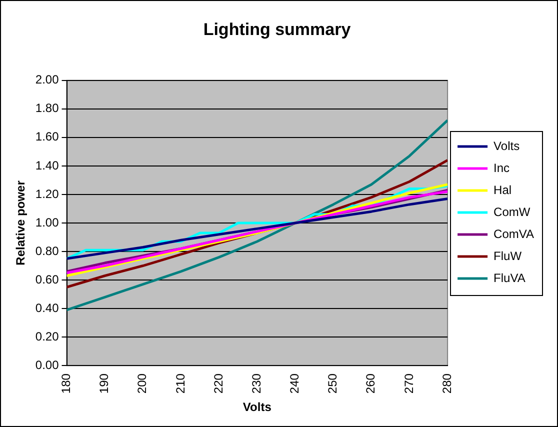  Describe the element at coordinates (142, 383) in the screenshot. I see `x-tick-label: 200` at that location.